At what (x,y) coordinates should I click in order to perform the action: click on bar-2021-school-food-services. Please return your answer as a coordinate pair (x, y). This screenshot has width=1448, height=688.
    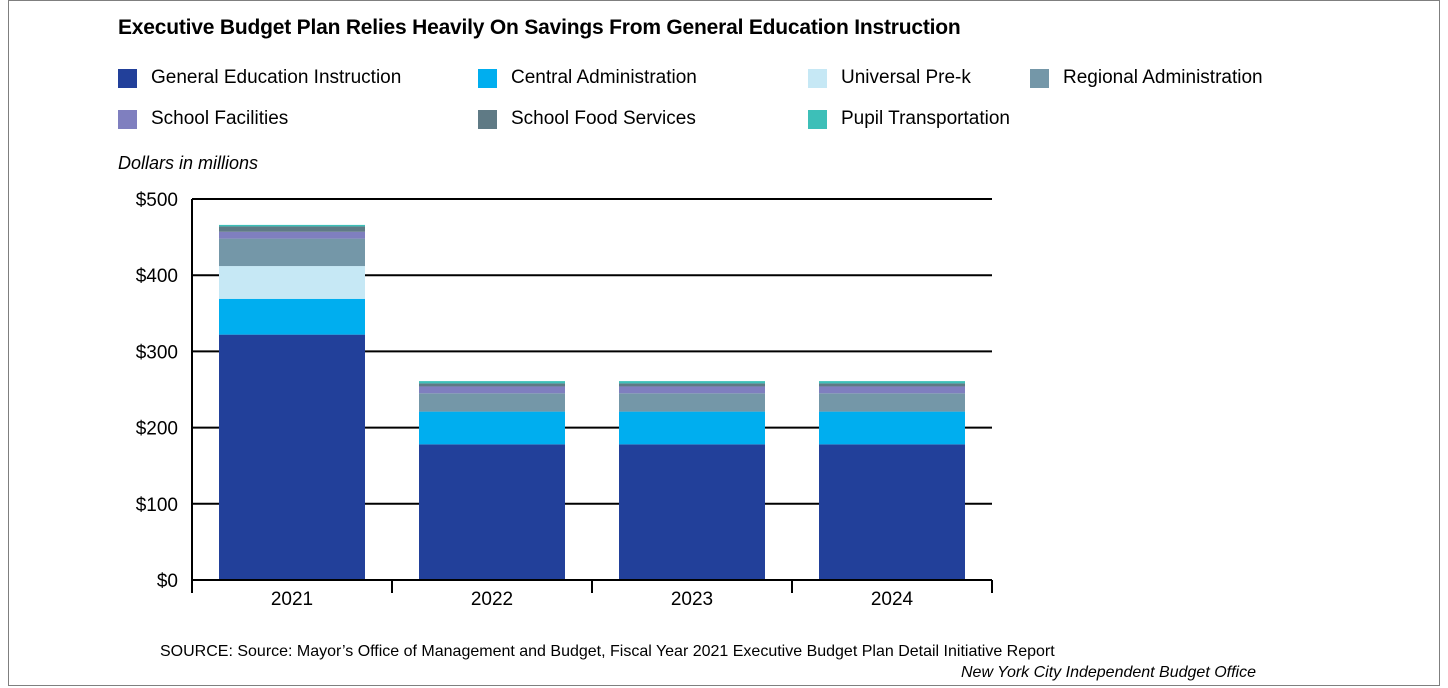
    Looking at the image, I should click on (292, 229).